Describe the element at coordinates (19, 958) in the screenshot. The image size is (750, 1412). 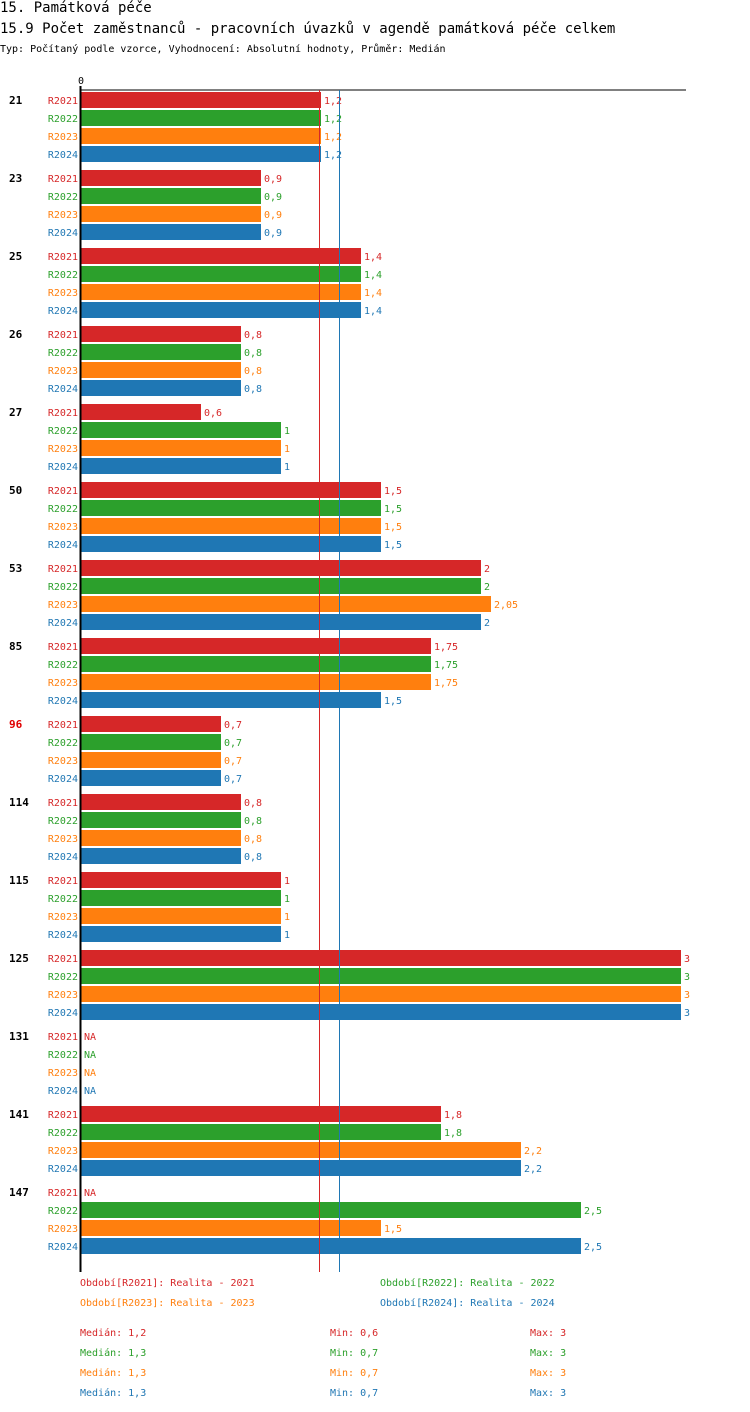
I see `category-label: 125` at that location.